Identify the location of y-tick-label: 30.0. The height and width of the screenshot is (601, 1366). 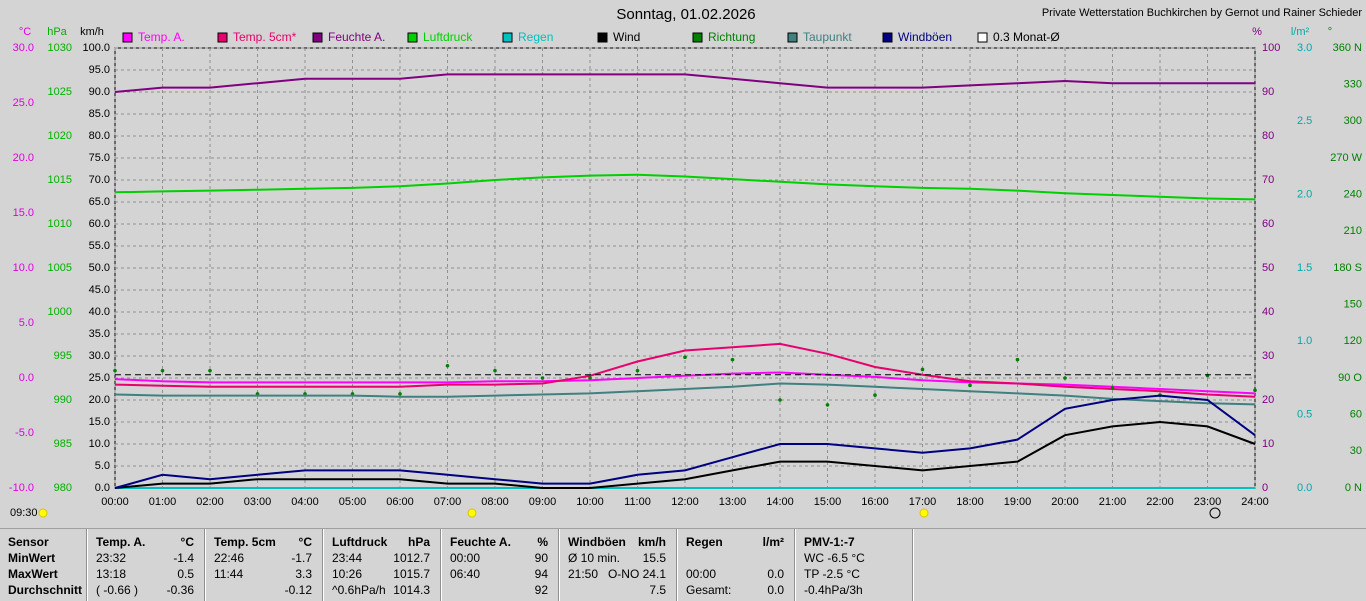
(23, 48).